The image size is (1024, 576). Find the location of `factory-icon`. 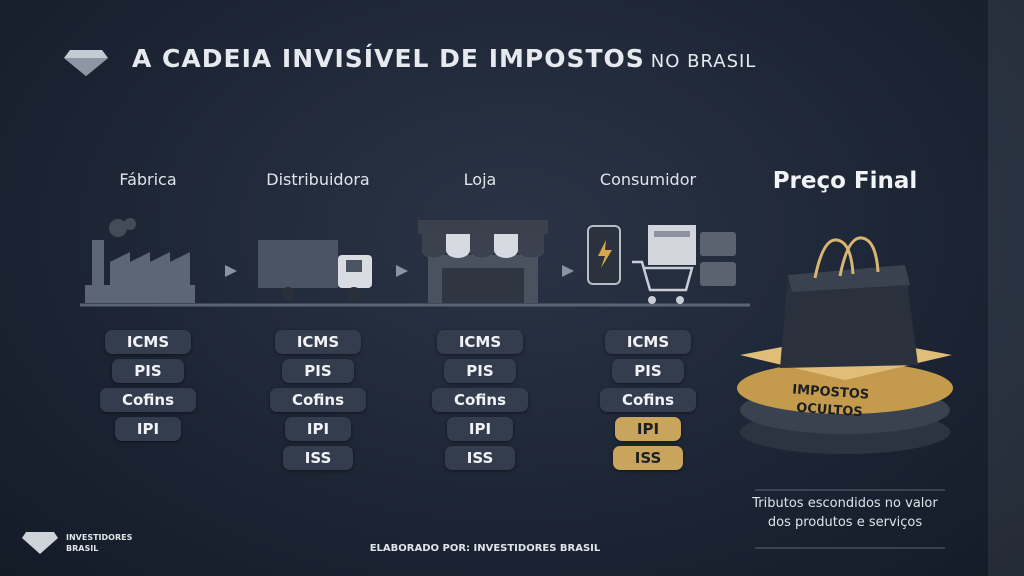

factory-icon is located at coordinates (140, 260).